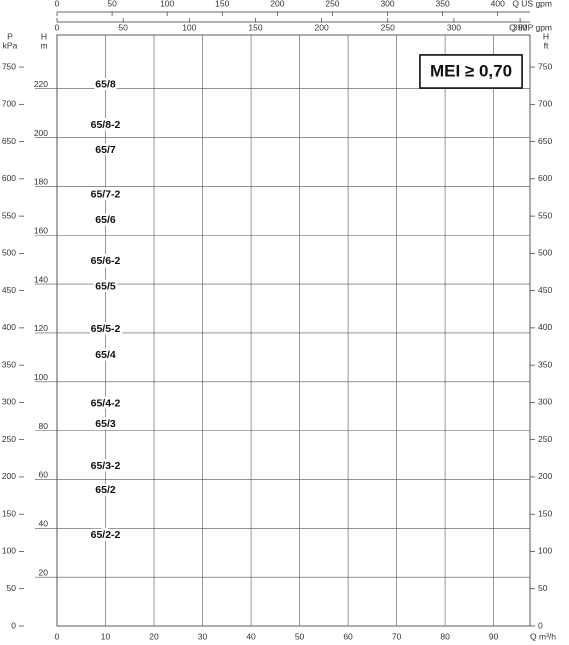 The height and width of the screenshot is (645, 569). What do you see at coordinates (397, 636) in the screenshot?
I see `x-tick-label: 70` at bounding box center [397, 636].